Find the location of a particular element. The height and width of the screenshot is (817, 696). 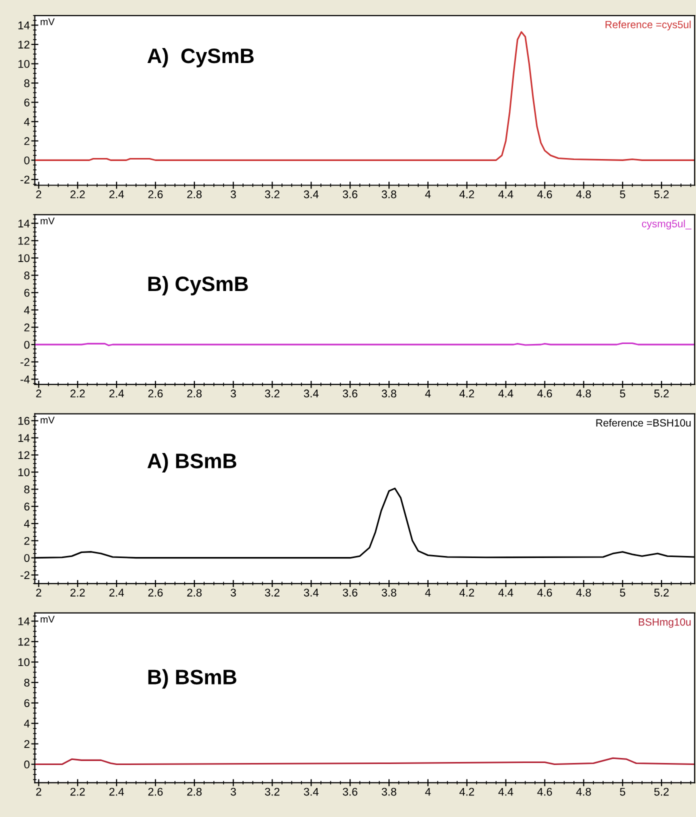

text: Reference =BSH10u is located at coordinates (643, 422).